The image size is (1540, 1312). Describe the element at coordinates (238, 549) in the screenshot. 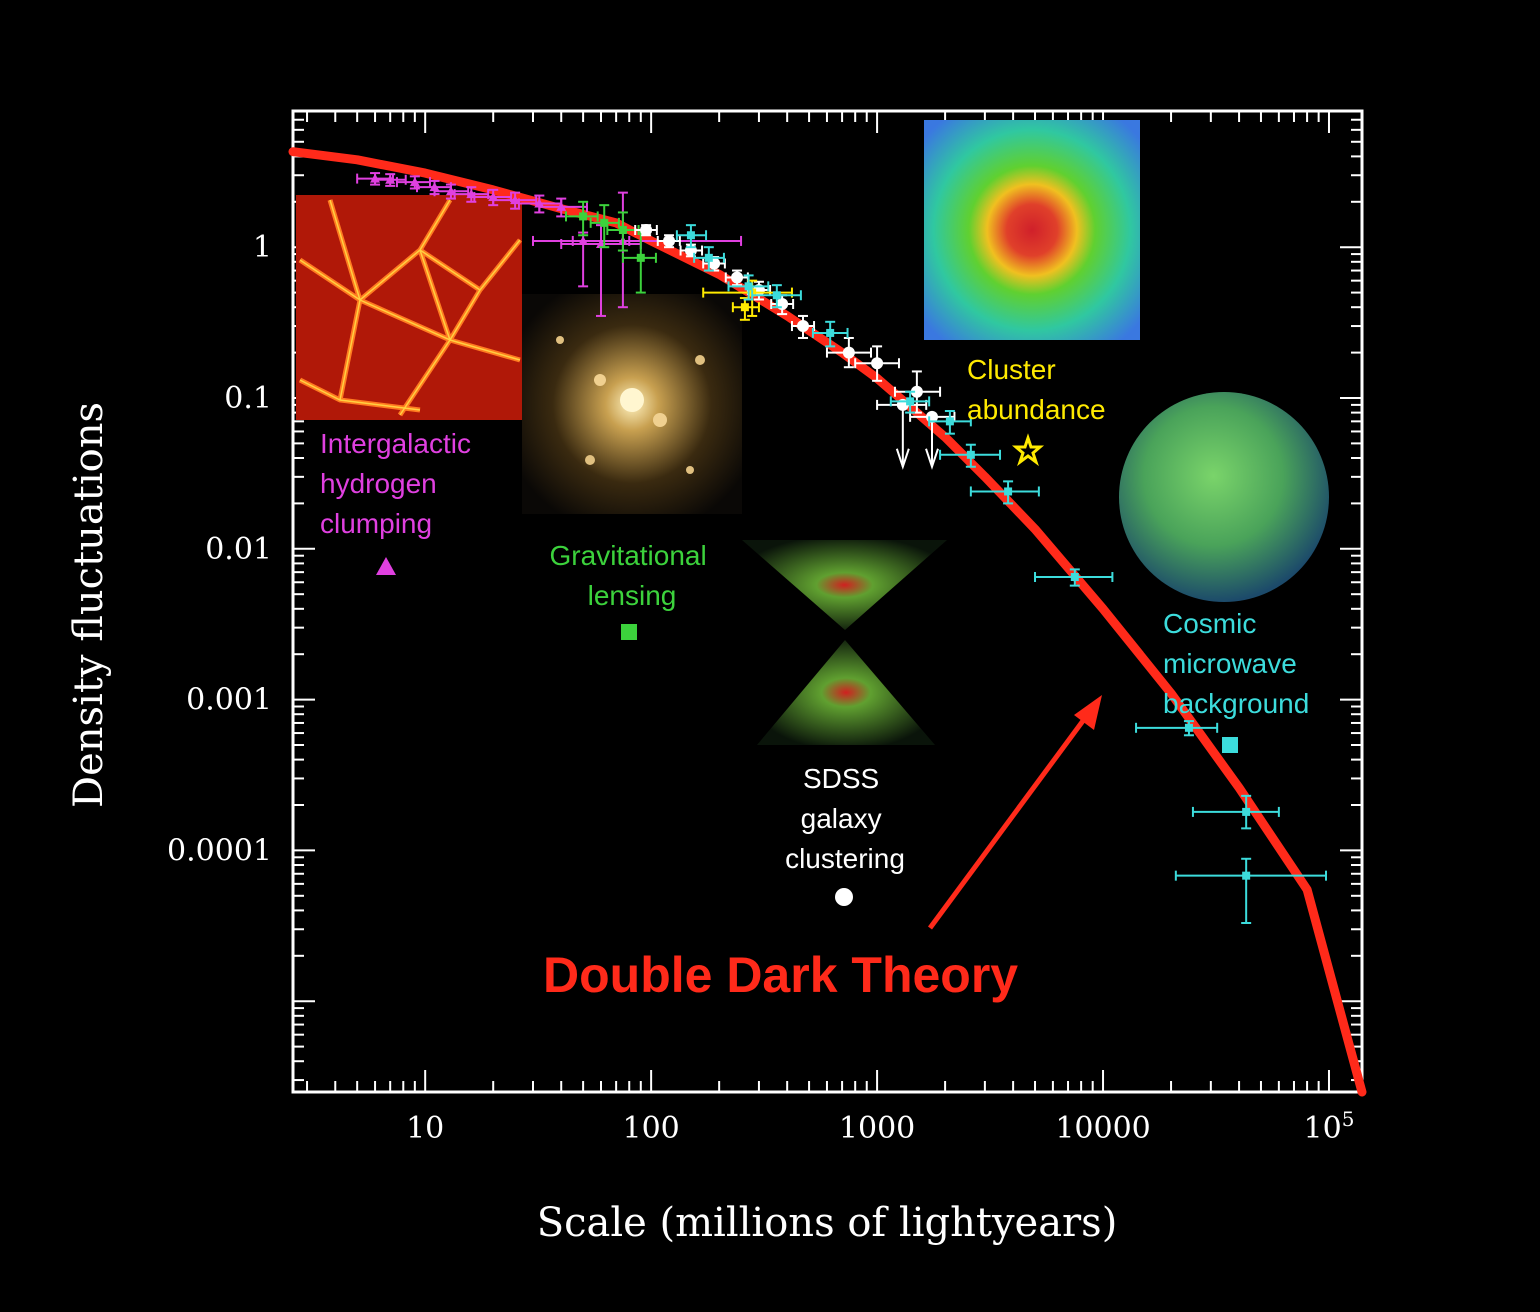

I see `y-tick-label: 0.01` at that location.